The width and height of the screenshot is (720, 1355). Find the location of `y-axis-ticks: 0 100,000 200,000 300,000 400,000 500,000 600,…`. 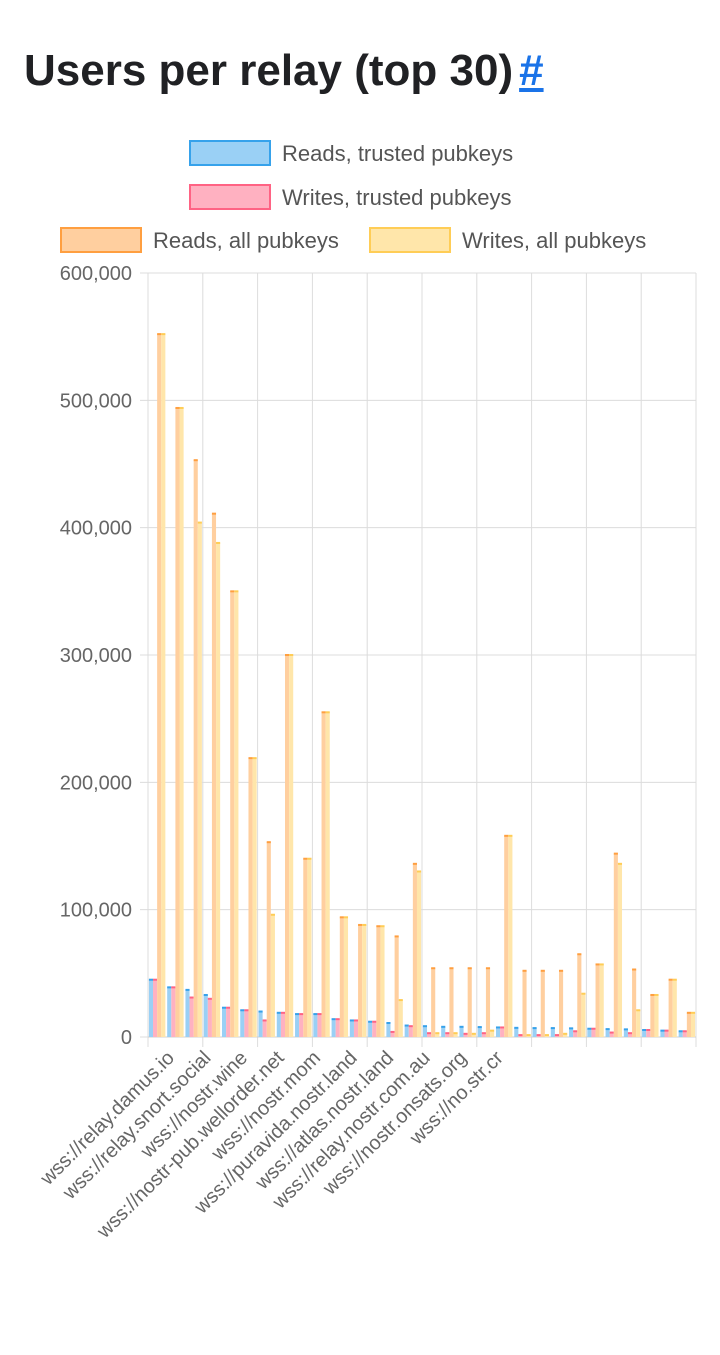

y-axis-ticks: 0 100,000 200,000 300,000 400,000 500,000 600,… is located at coordinates (96, 656).